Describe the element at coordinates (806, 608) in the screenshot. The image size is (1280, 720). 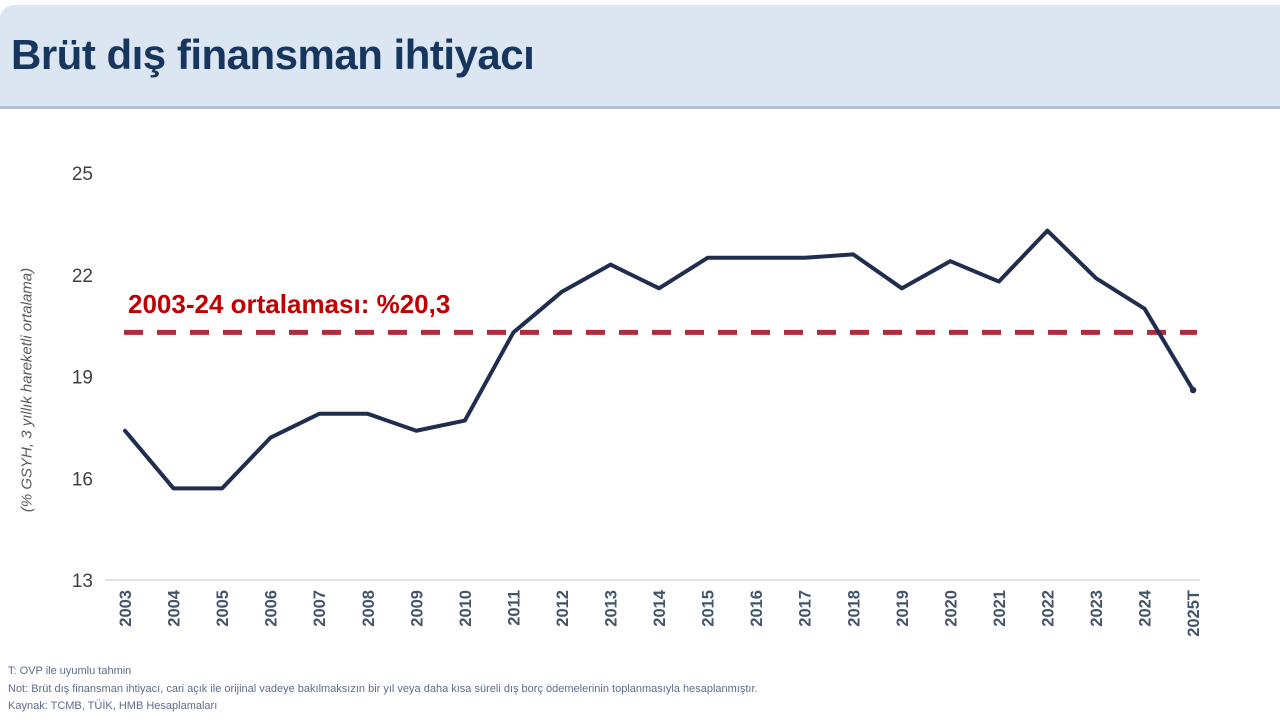
I see `x-axis-tick-label: 2017` at that location.